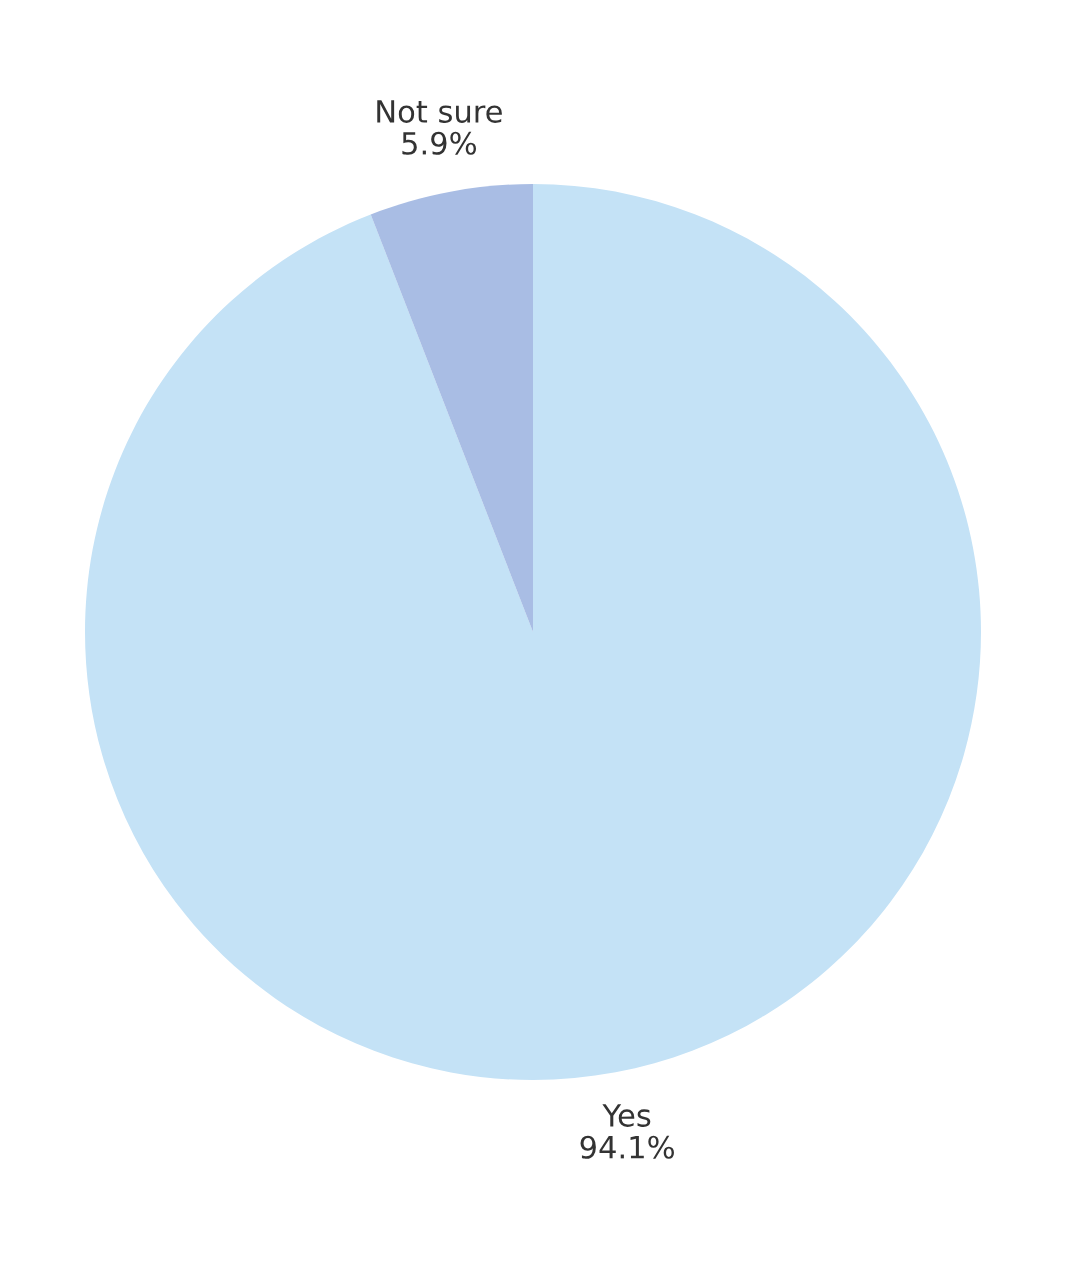 This screenshot has height=1263, width=1068. I want to click on slice-label: Yes, so click(626, 1115).